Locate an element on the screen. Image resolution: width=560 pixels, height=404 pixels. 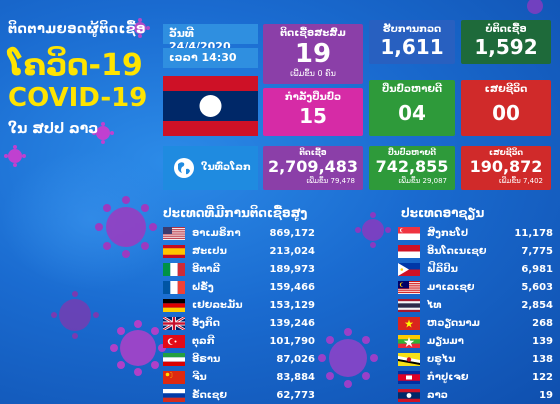
world-box: ໃນທົ່ວໂລກ is located at coordinates (210, 168).